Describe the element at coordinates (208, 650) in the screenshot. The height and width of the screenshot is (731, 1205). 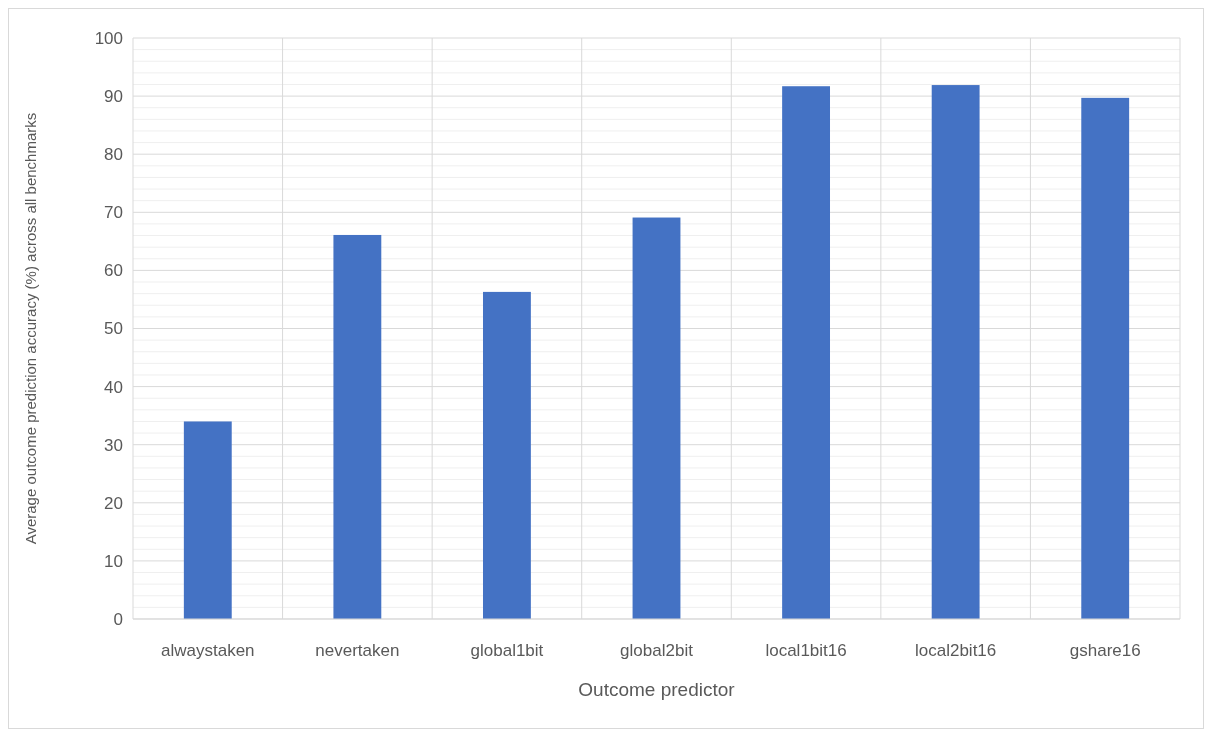
I see `x-tick-label: alwaystaken` at that location.